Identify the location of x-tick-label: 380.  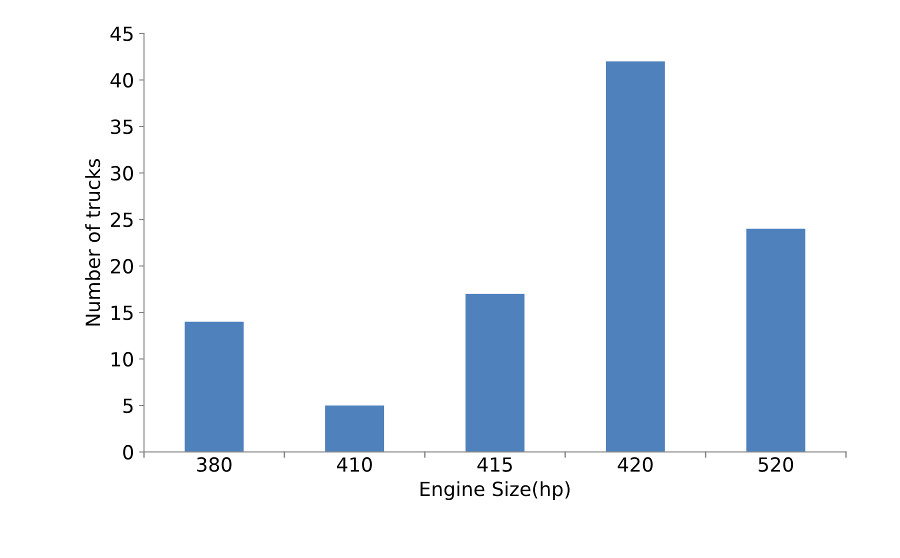
(214, 464).